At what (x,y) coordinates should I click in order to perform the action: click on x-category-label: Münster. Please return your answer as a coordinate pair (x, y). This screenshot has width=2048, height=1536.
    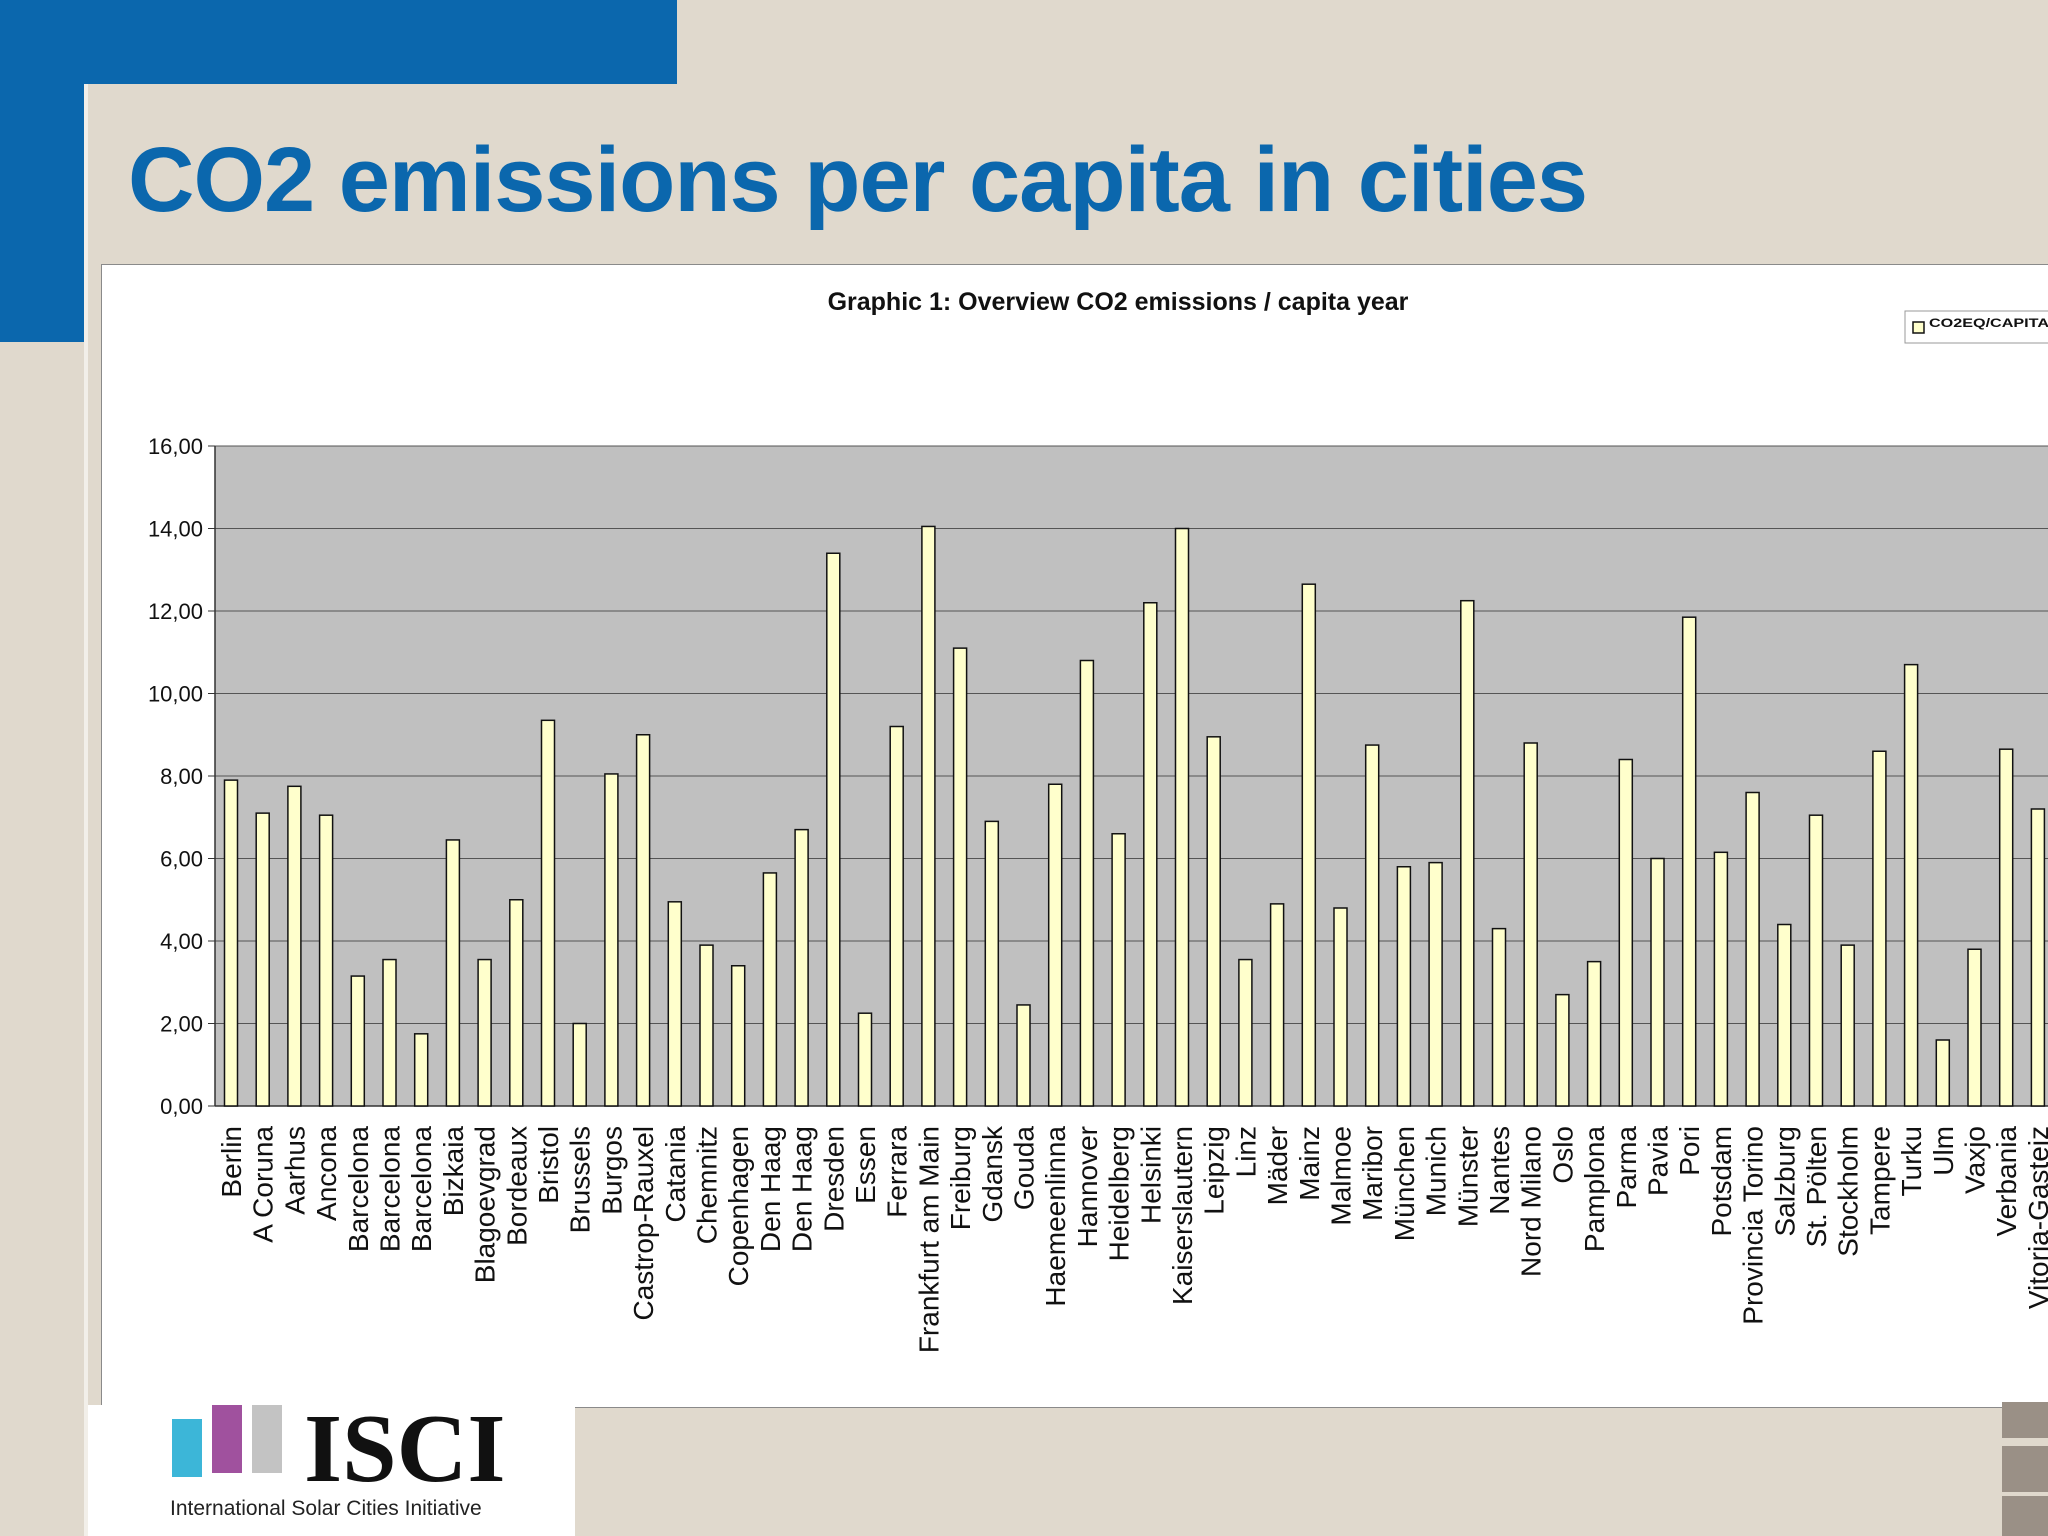
    Looking at the image, I should click on (1467, 1176).